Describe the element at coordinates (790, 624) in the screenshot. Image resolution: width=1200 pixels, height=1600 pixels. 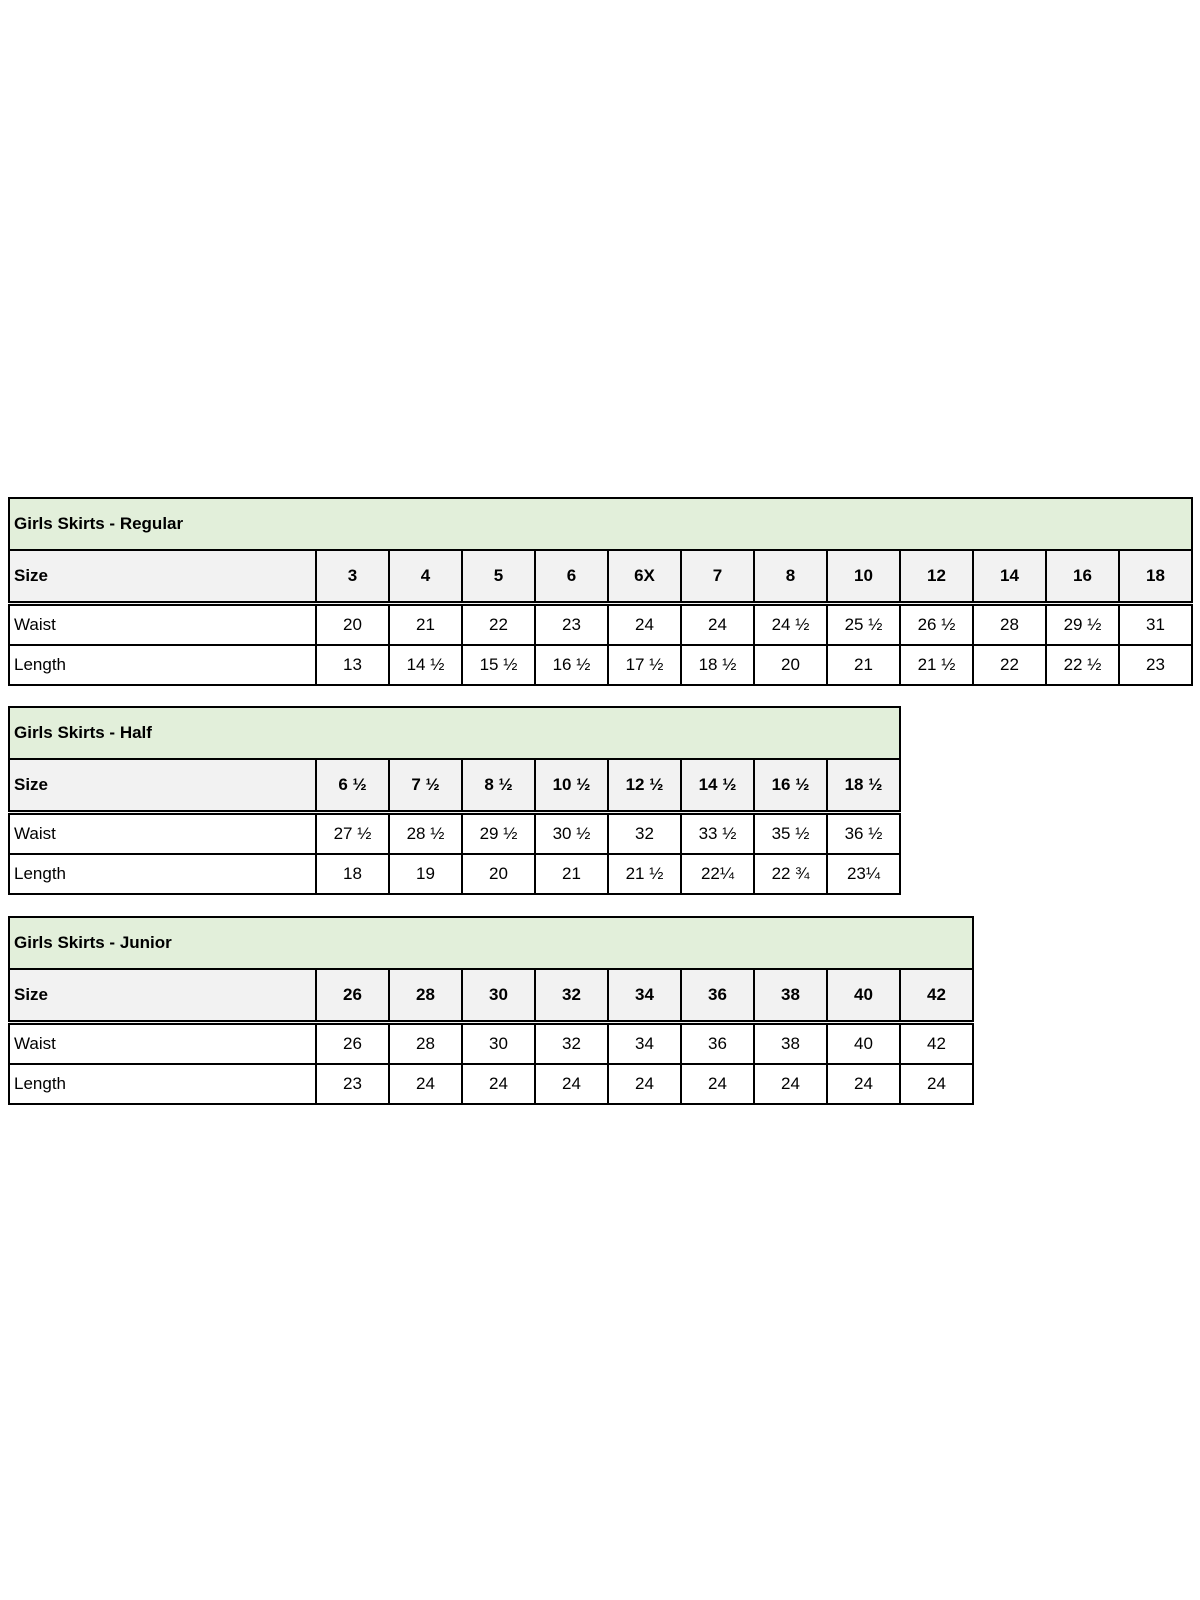
I see `measurement-cell: 24 ½` at that location.